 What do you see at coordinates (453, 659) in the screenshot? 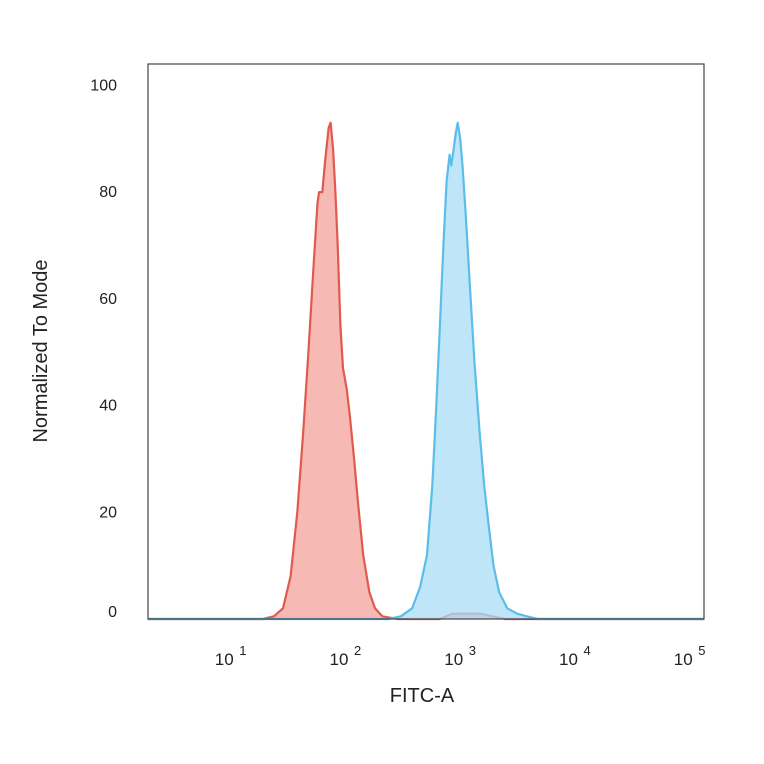
I see `x-tick-label-1000: 10` at bounding box center [453, 659].